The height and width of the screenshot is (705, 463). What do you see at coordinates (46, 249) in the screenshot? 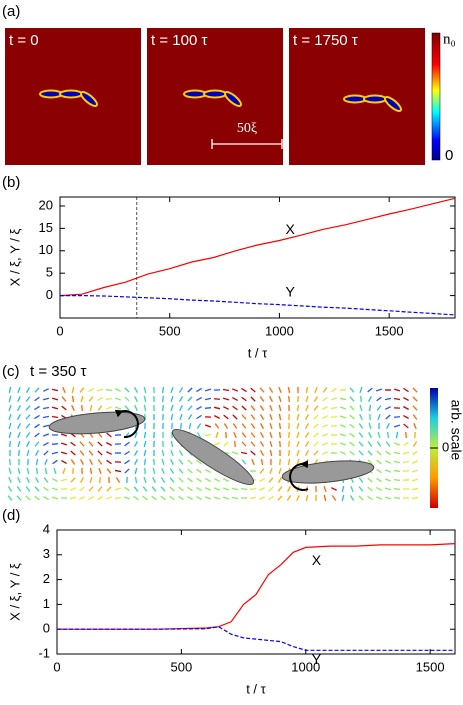
I see `y-tick-label: 10` at bounding box center [46, 249].